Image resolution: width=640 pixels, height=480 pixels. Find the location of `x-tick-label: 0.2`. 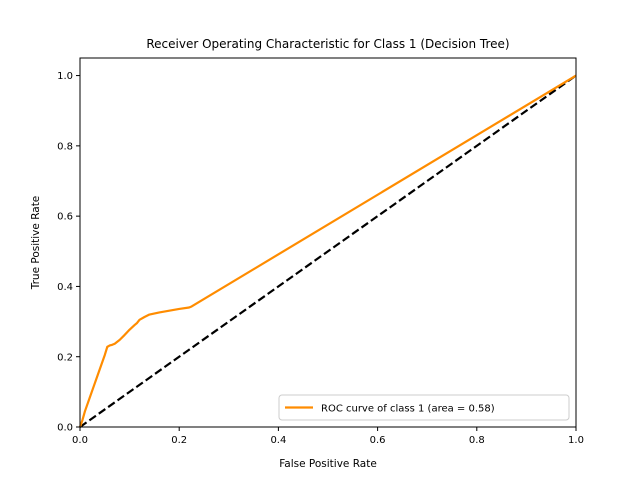

x-tick-label: 0.2 is located at coordinates (179, 440).